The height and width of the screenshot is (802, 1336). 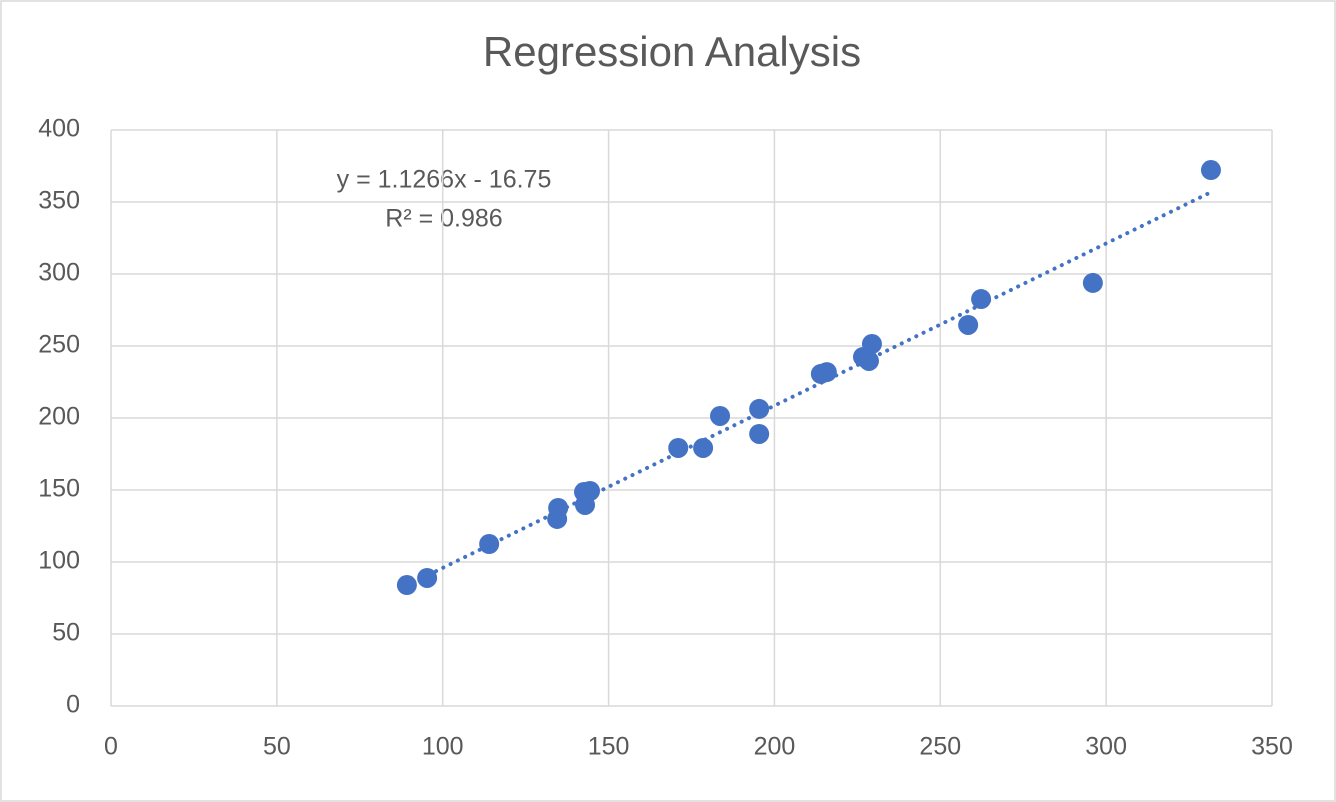 What do you see at coordinates (1272, 747) in the screenshot?
I see `x-tick-label: 350` at bounding box center [1272, 747].